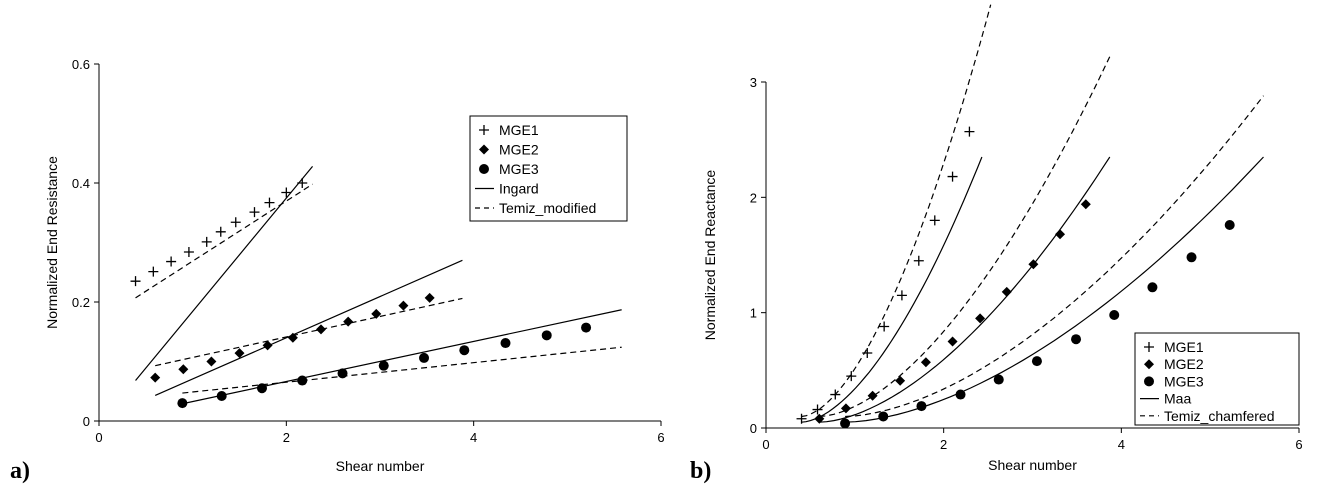  What do you see at coordinates (1184, 381) in the screenshot?
I see `chart2-legend-mge3-label: MGE3` at bounding box center [1184, 381].